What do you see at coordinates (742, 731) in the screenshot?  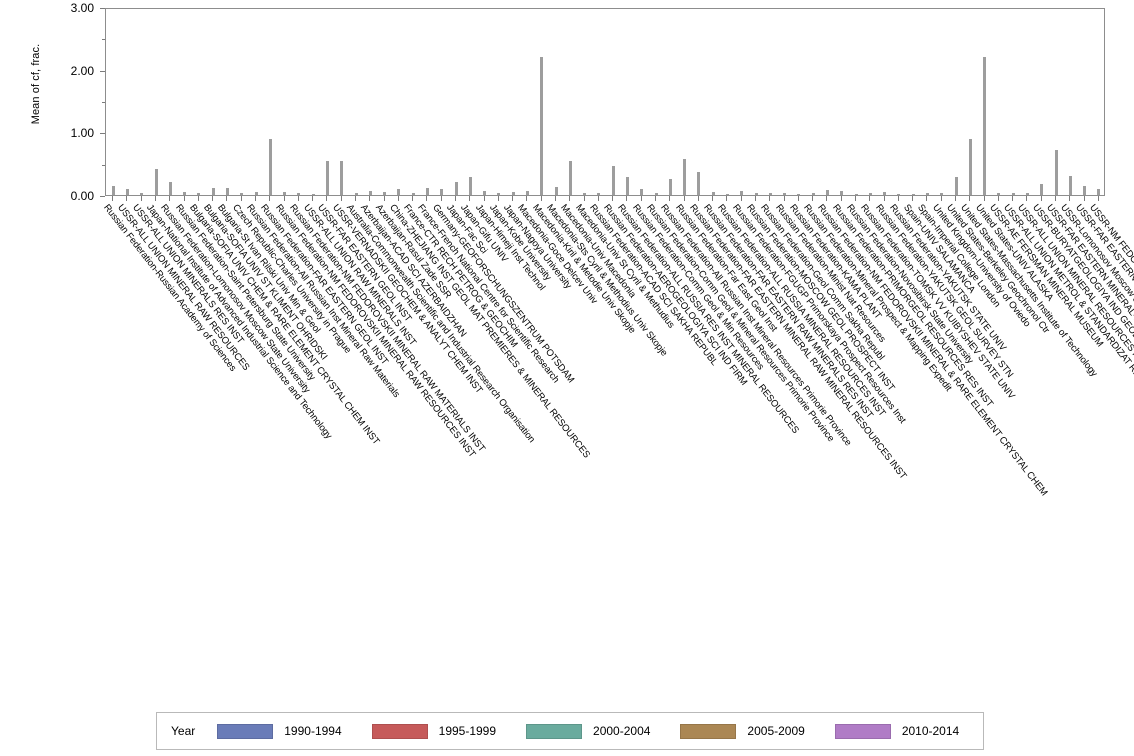 I see `legend-entry: 2005-2009` at bounding box center [742, 731].